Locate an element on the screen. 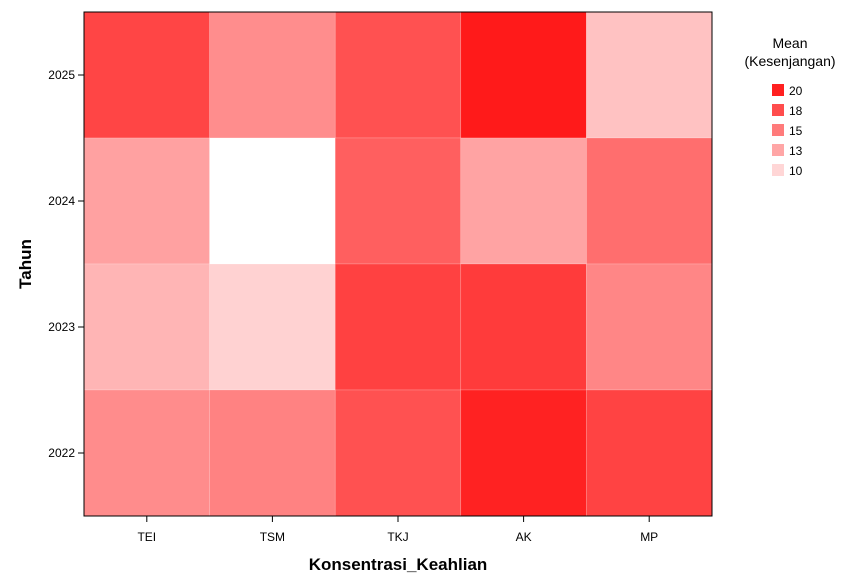 This screenshot has height=576, width=851. x-axis: TEI TSM TKJ AK MP is located at coordinates (397, 530).